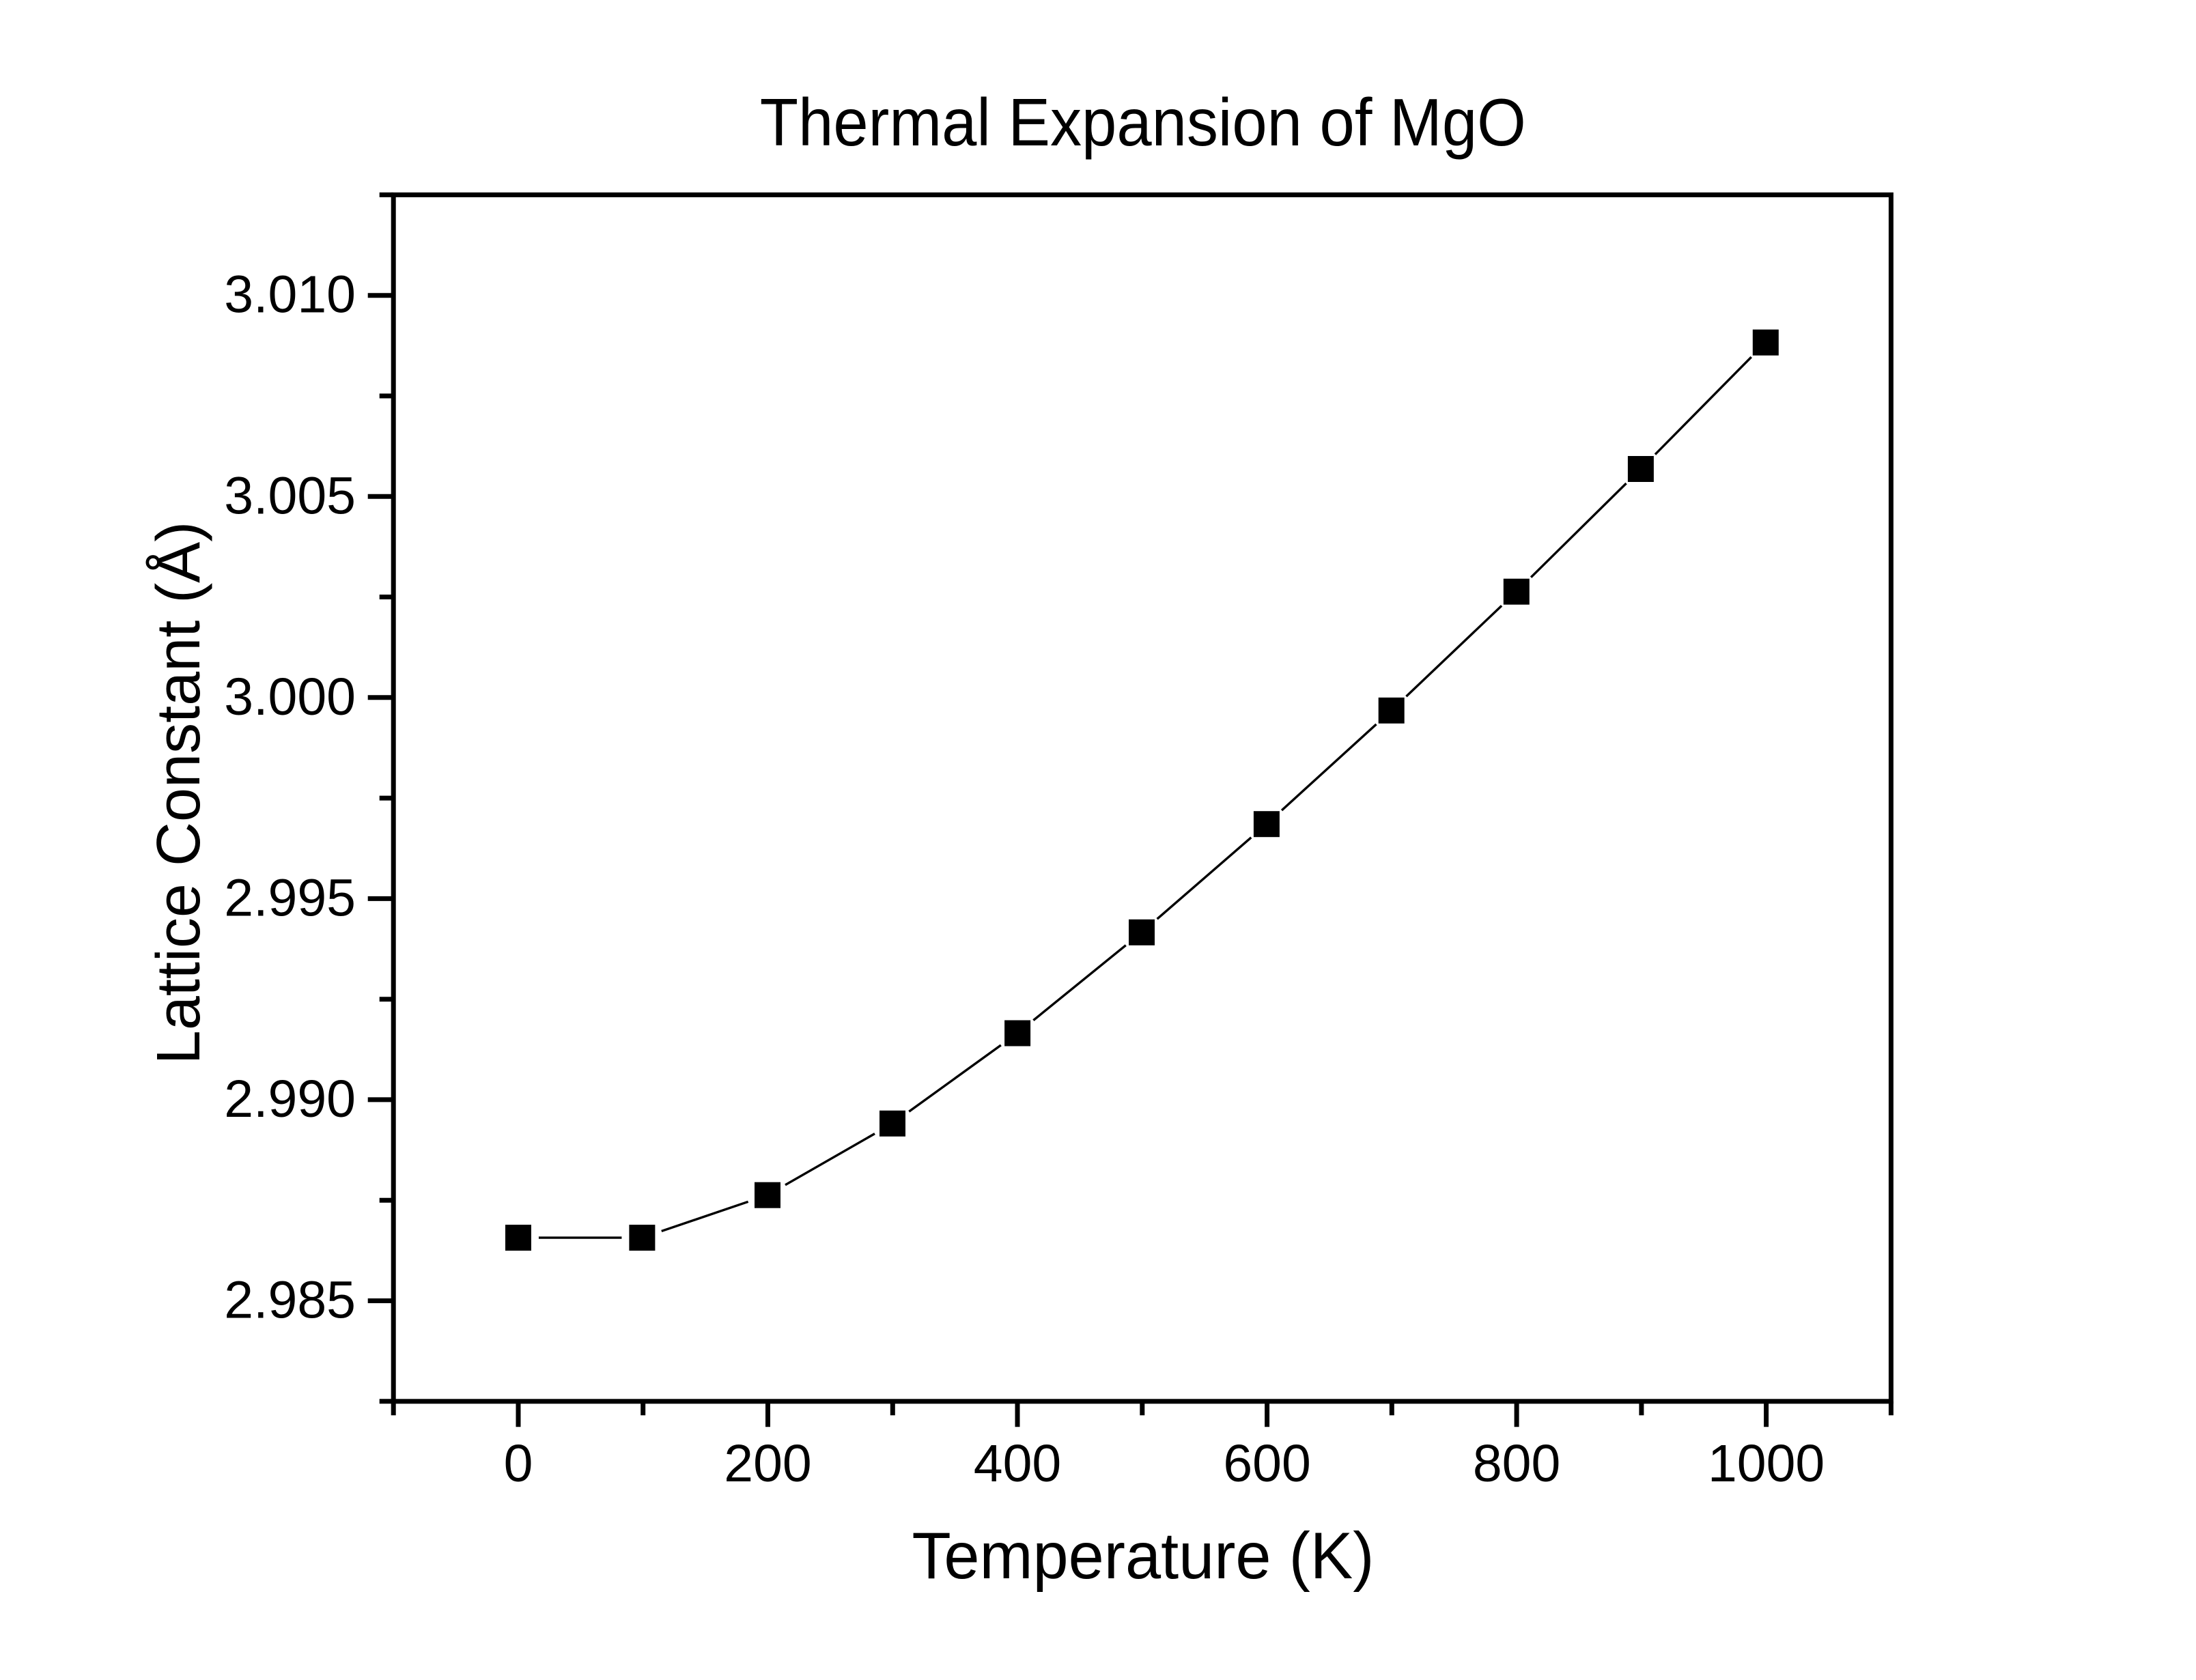 This screenshot has height=1680, width=2196. I want to click on svg-text: 1000, so click(1766, 1463).